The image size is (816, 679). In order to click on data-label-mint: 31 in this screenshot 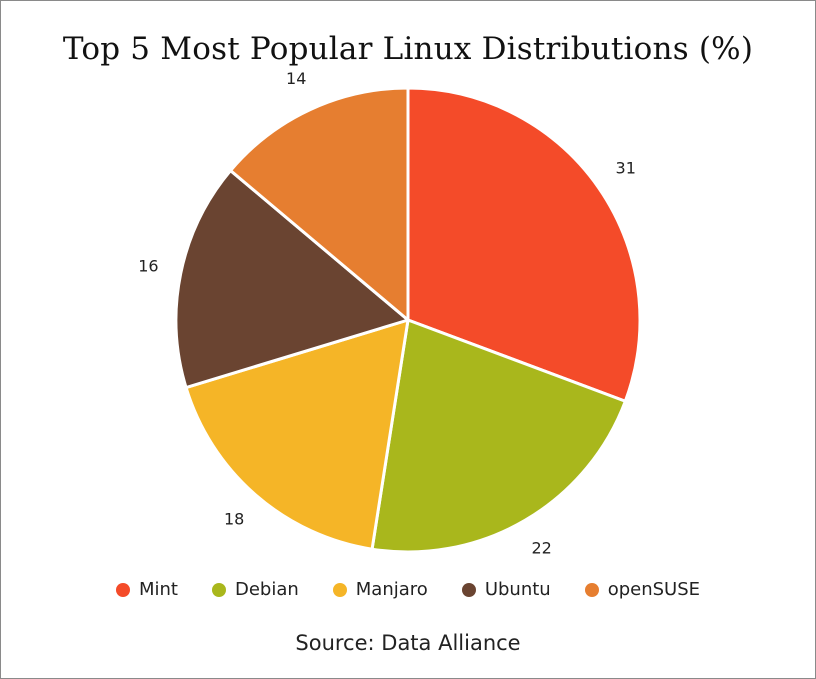, I will do `click(626, 167)`.